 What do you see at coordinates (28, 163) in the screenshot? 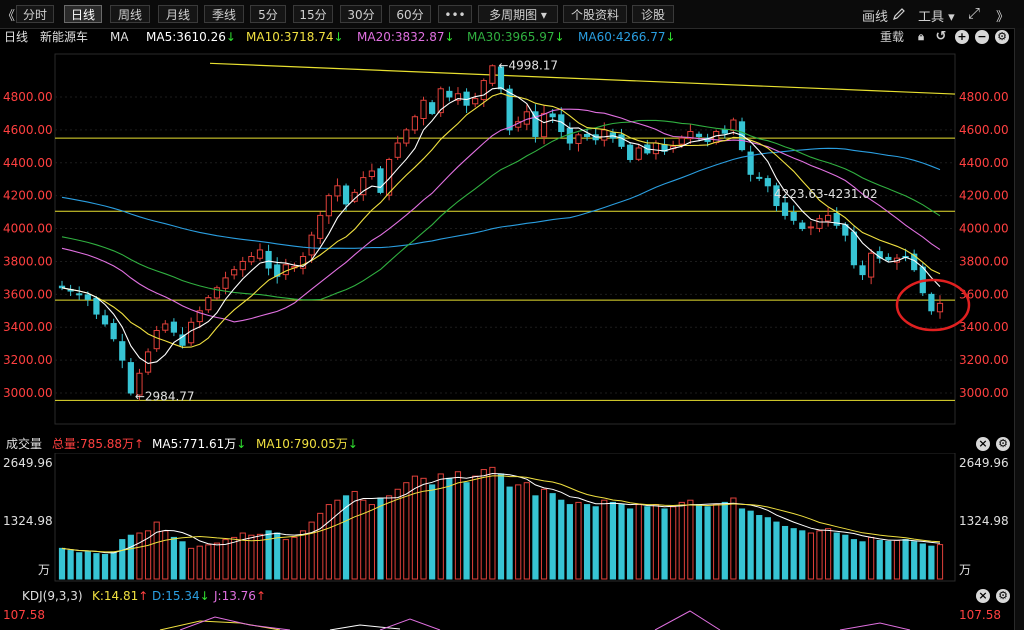
I see `y-tick-left: 4400.00` at bounding box center [28, 163].